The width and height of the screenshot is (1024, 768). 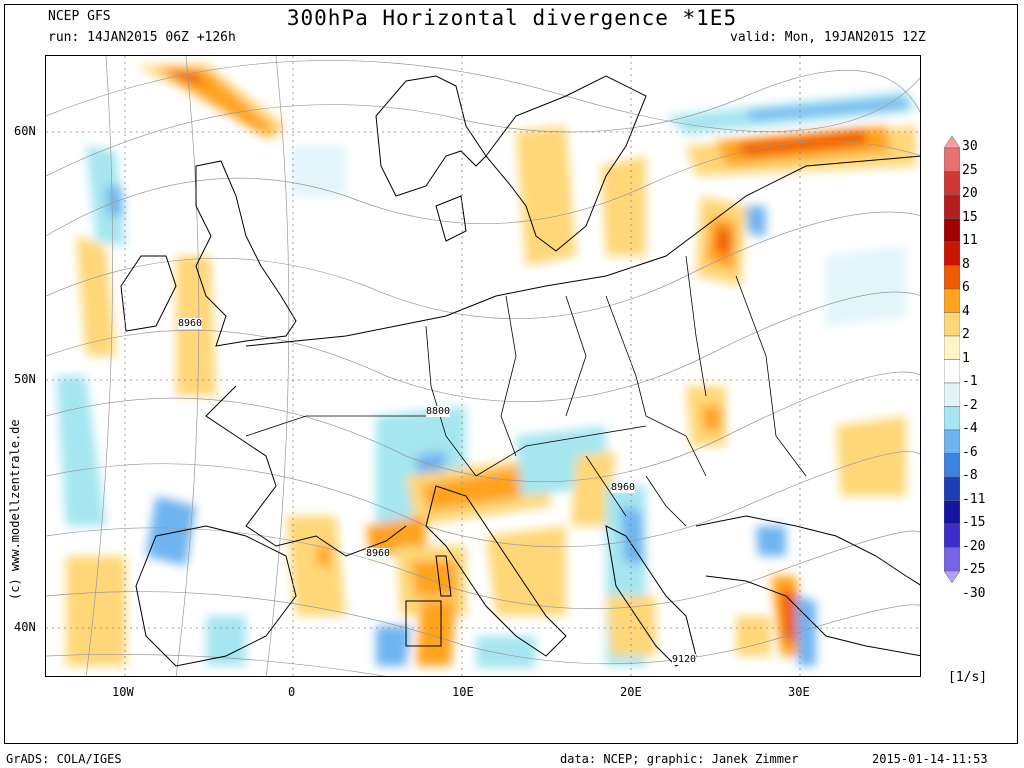 I want to click on colorbar-label: 6, so click(x=966, y=287).